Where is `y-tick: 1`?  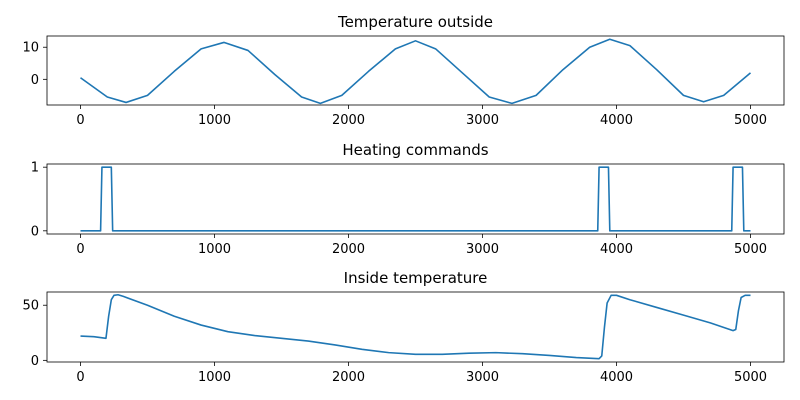 y-tick: 1 is located at coordinates (39, 168).